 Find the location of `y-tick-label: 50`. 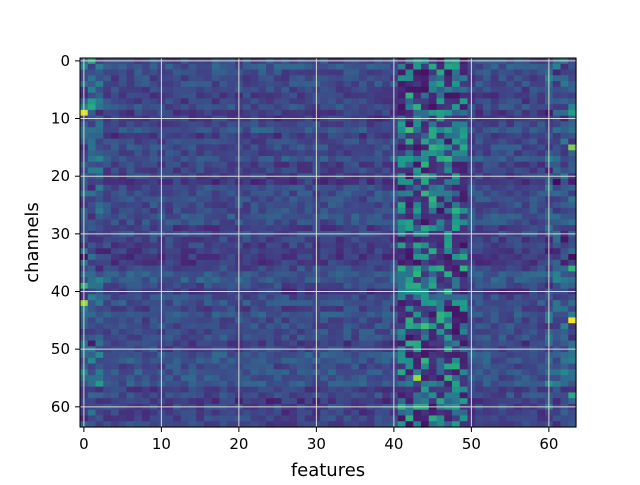

y-tick-label: 50 is located at coordinates (60, 349).